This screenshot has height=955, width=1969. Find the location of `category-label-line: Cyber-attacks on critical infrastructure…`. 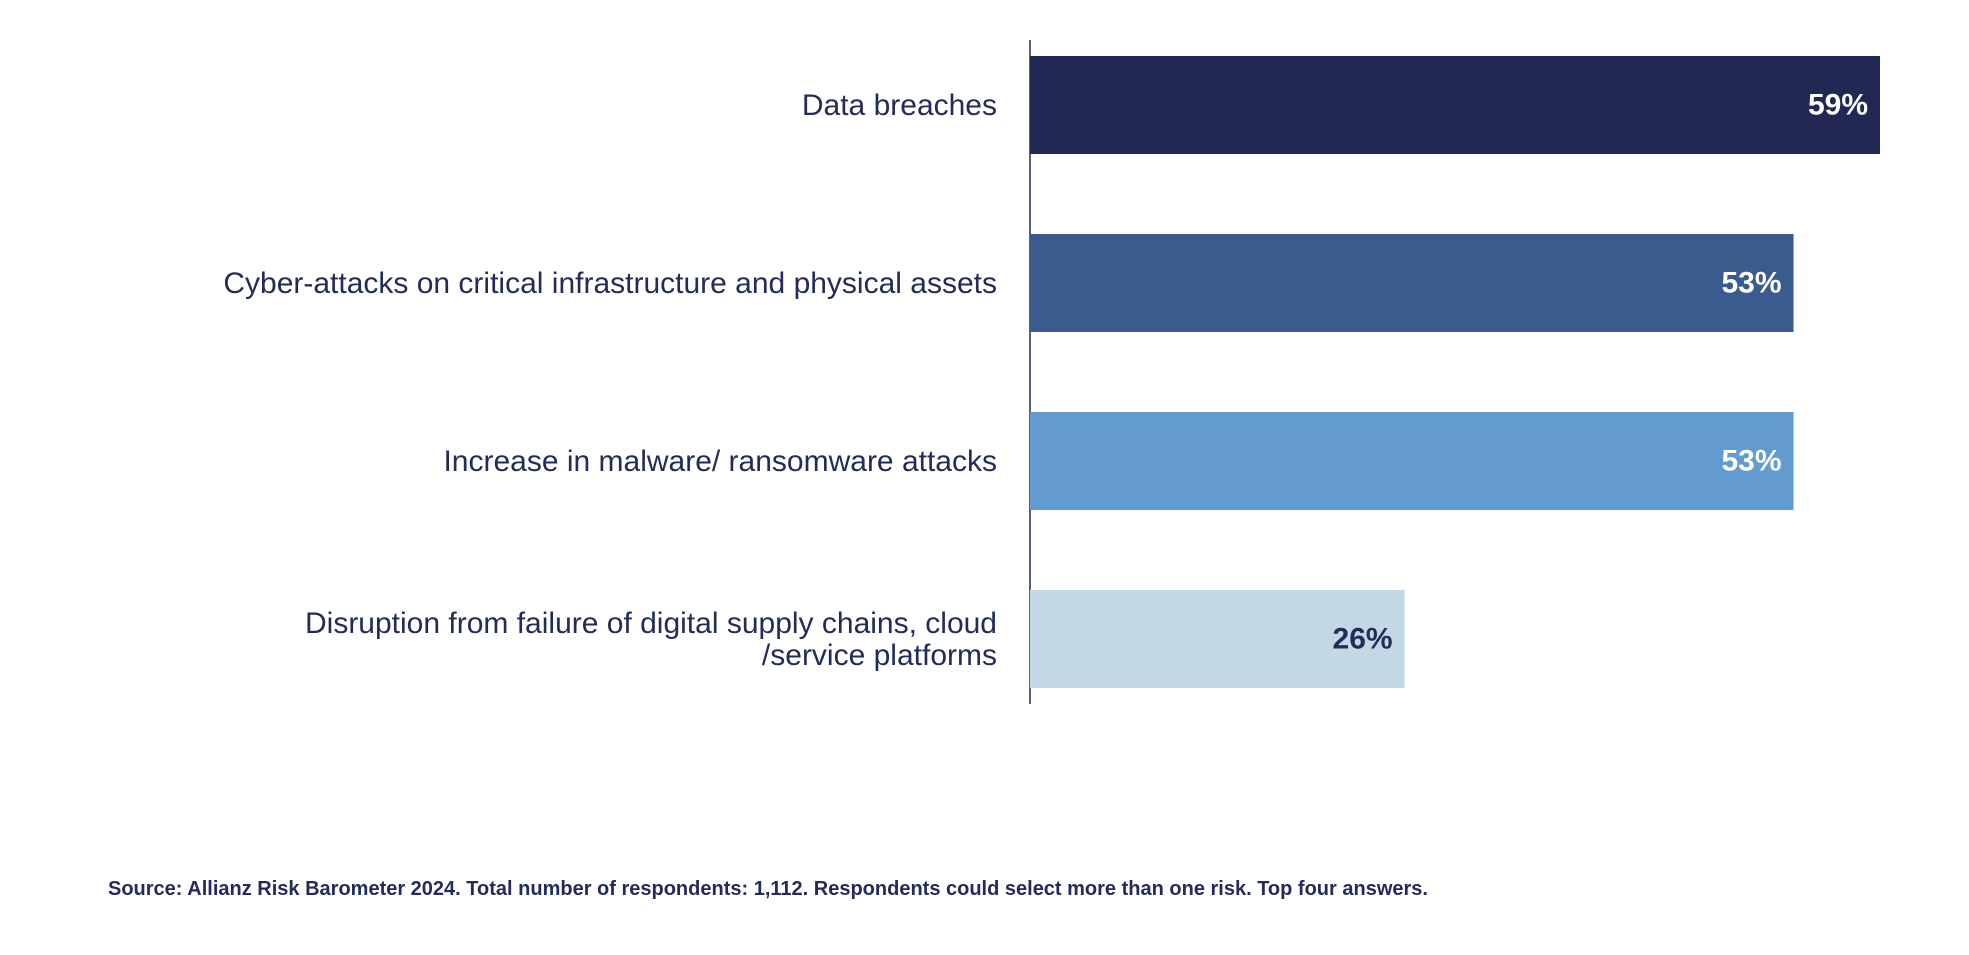

category-label-line: Cyber-attacks on critical infrastructure… is located at coordinates (610, 283).